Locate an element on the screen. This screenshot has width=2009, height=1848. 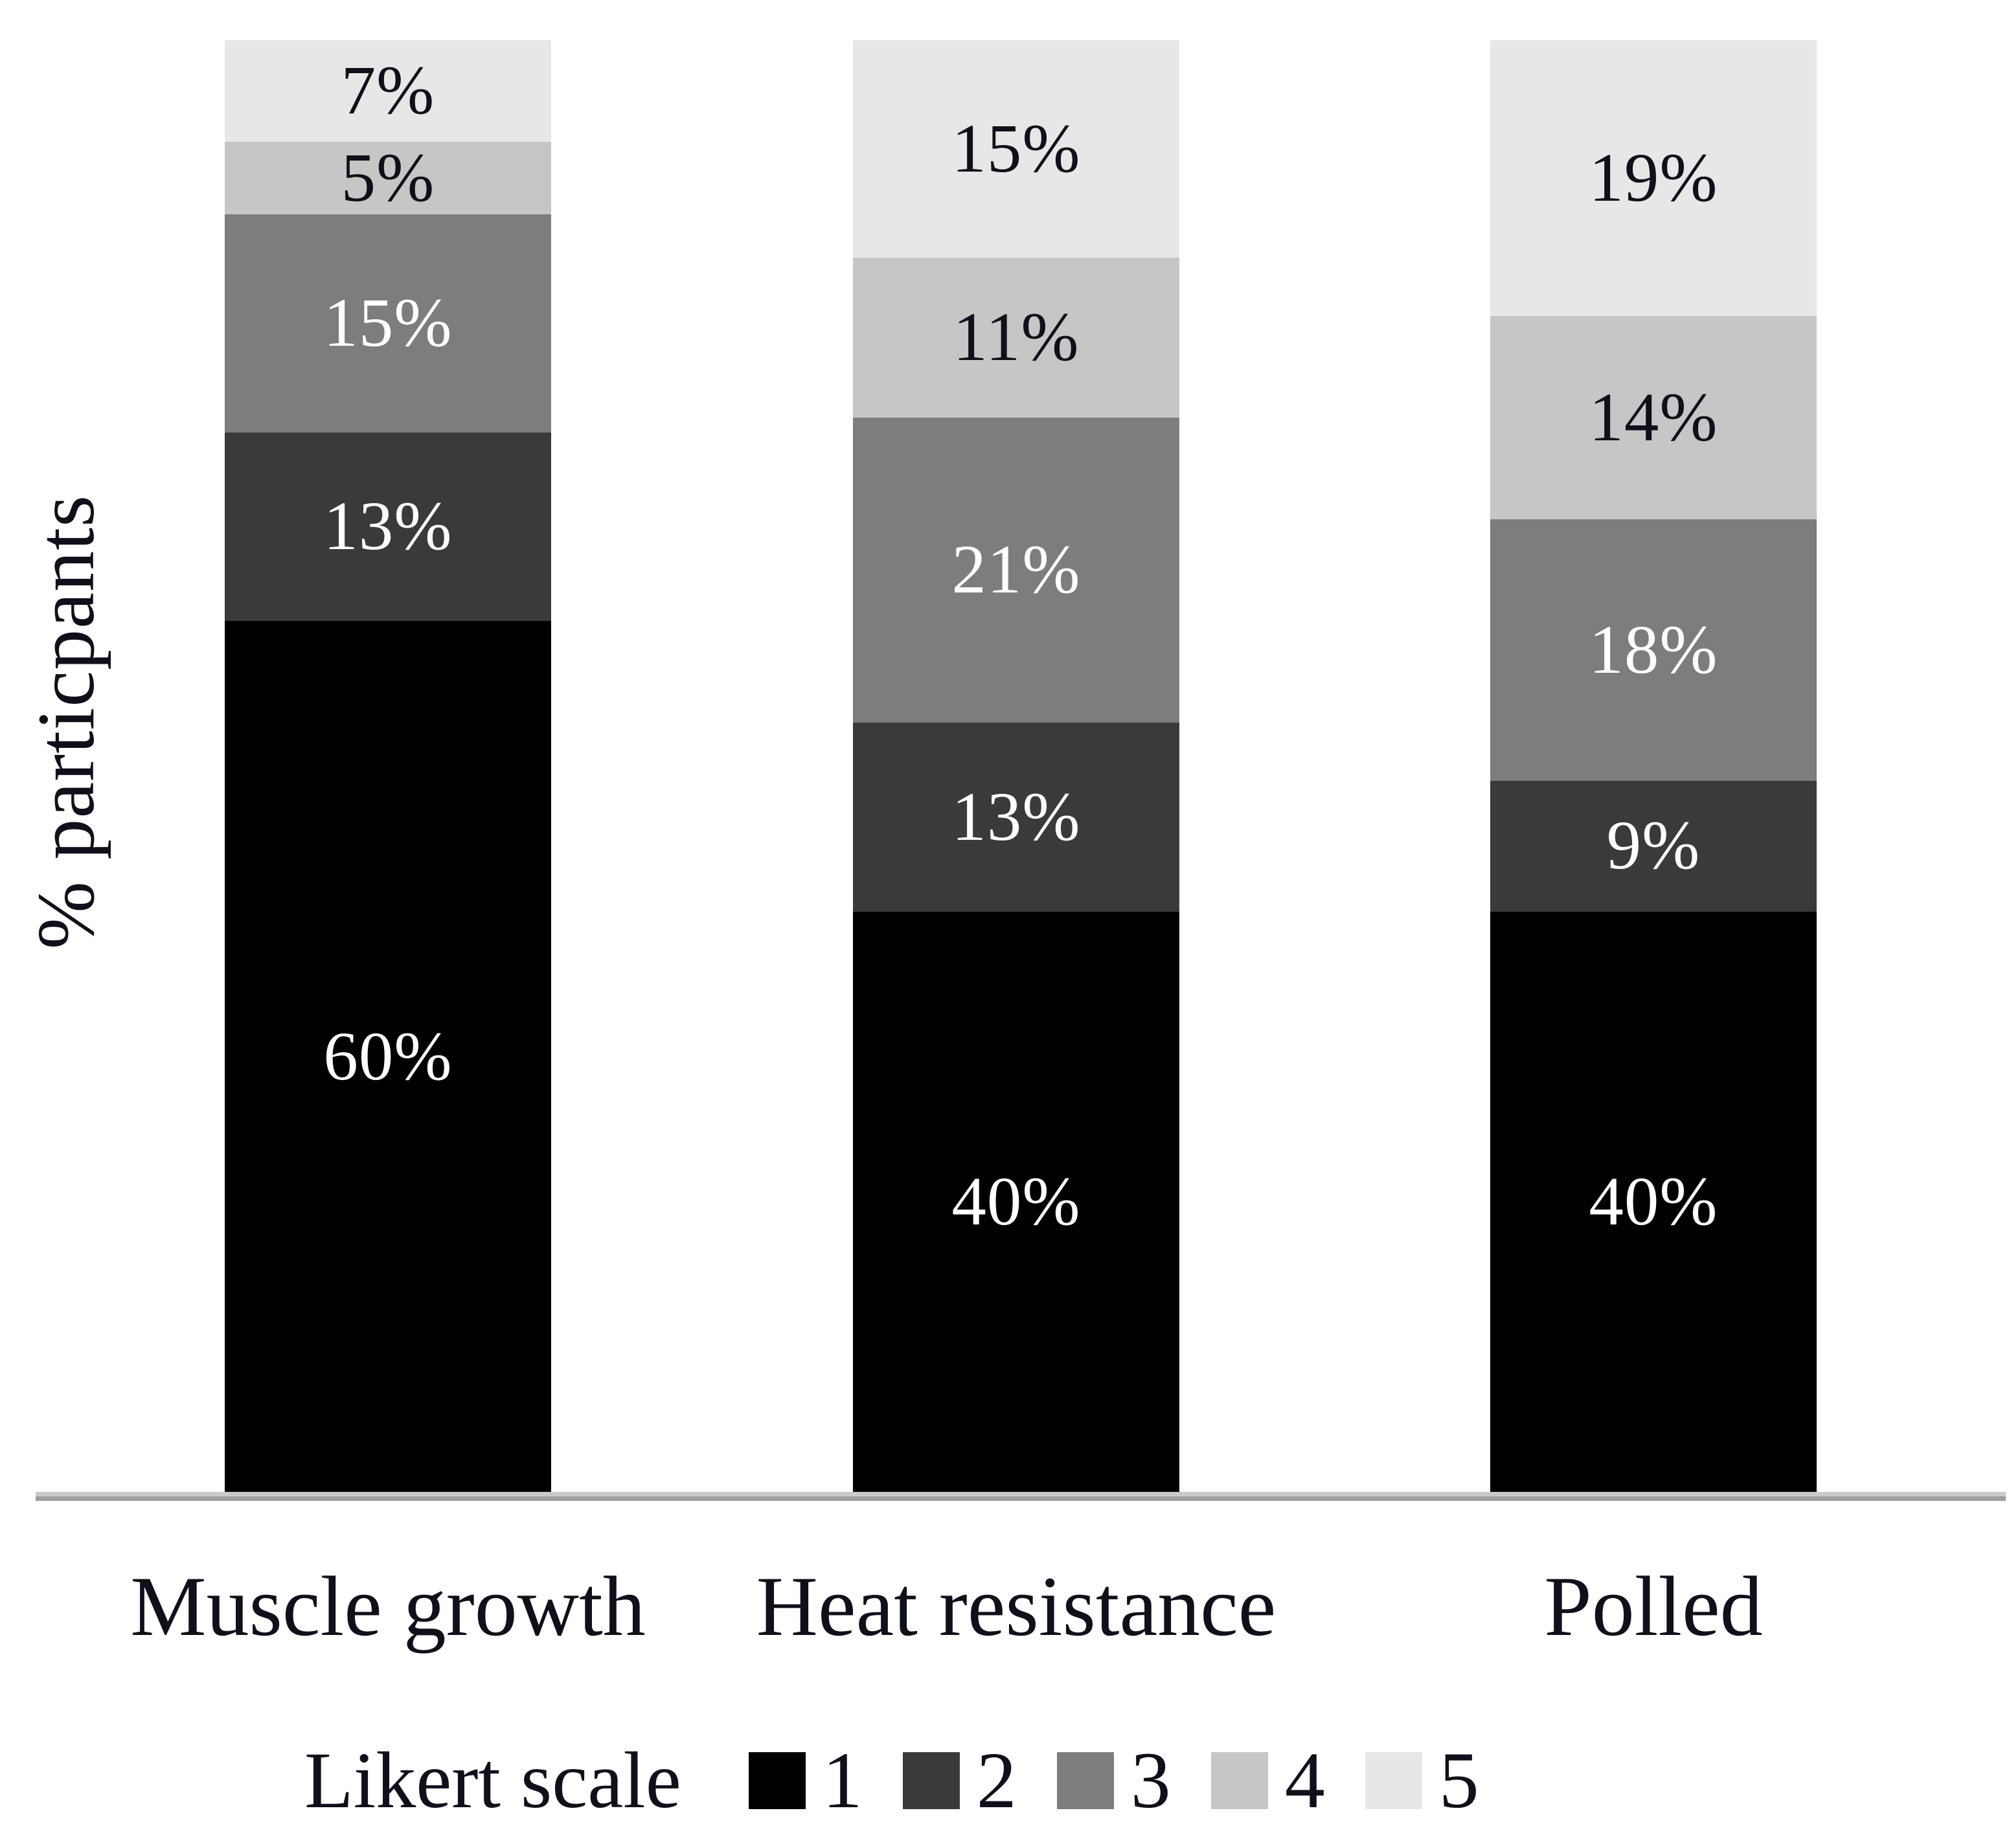
bar-segment-likert-1: 60% is located at coordinates (388, 1057).